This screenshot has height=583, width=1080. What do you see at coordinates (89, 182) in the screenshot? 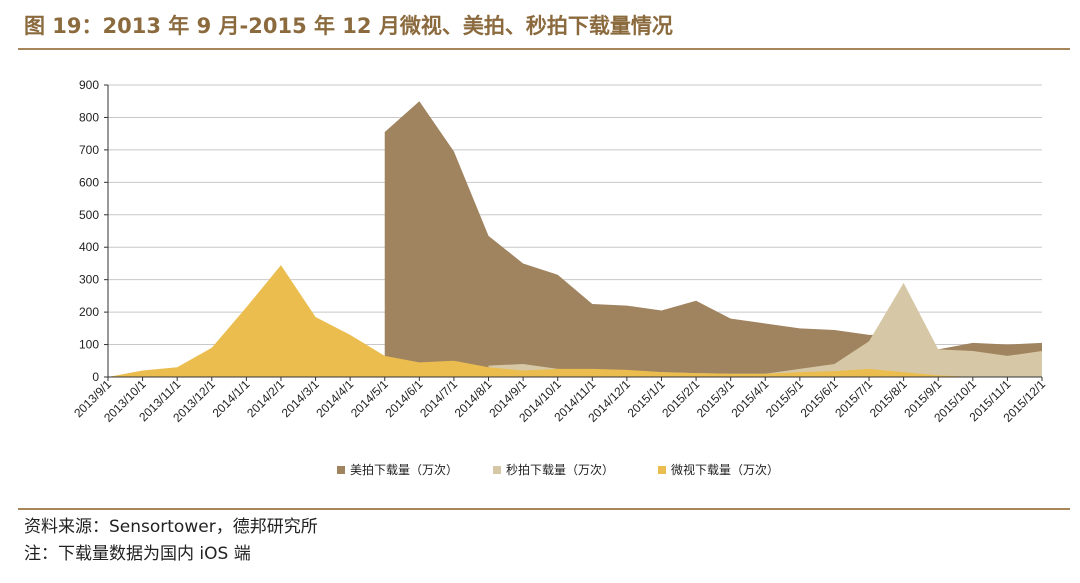
I see `y-tick-label: 600` at bounding box center [89, 182].